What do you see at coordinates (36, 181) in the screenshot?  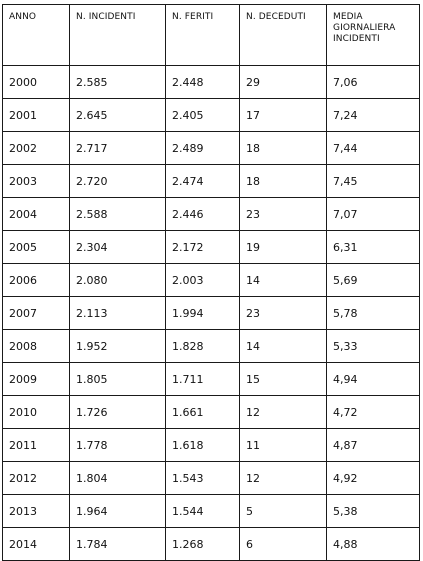 I see `cell-anno: 2003` at bounding box center [36, 181].